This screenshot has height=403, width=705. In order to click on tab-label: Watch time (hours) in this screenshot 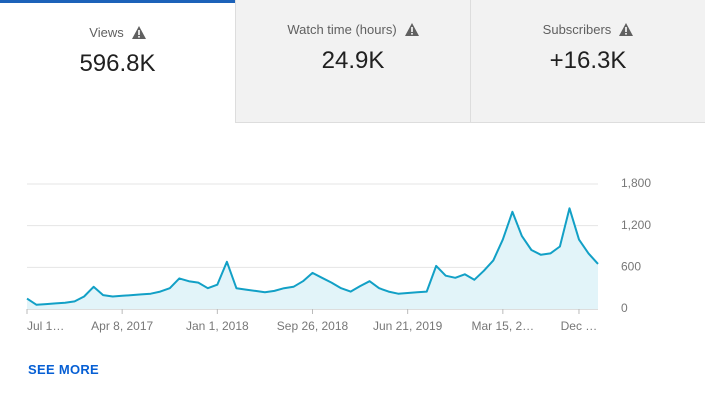, I will do `click(353, 29)`.